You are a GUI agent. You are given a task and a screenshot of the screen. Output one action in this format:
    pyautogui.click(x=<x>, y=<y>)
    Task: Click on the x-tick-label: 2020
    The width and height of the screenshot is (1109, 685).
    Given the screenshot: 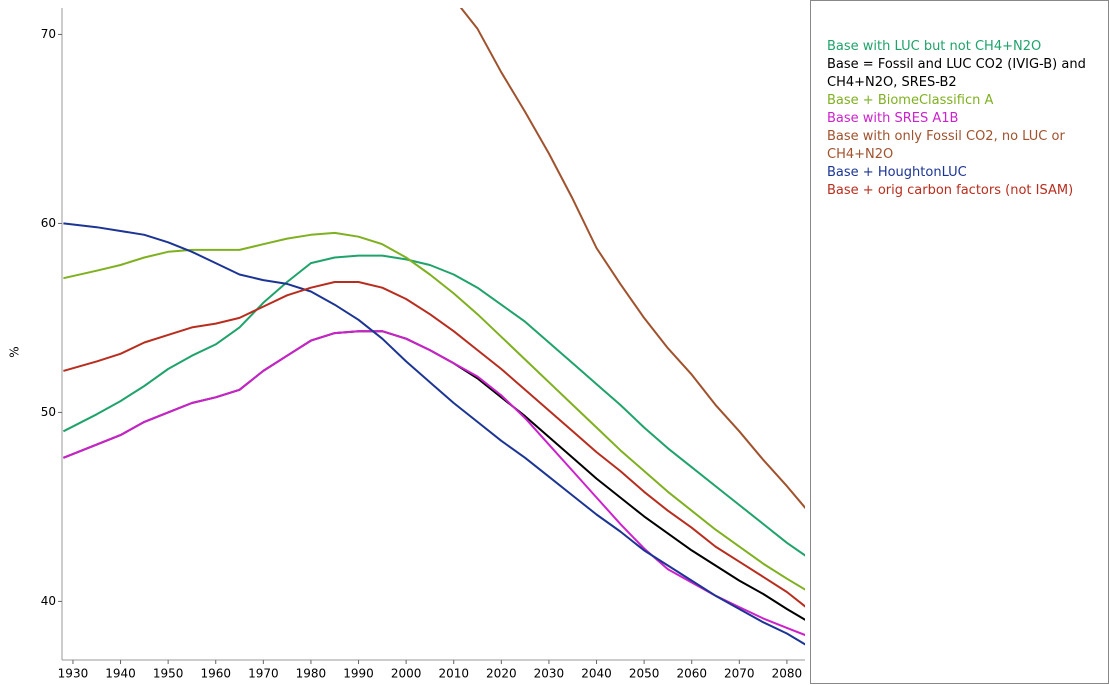 What is the action you would take?
    pyautogui.click(x=501, y=674)
    